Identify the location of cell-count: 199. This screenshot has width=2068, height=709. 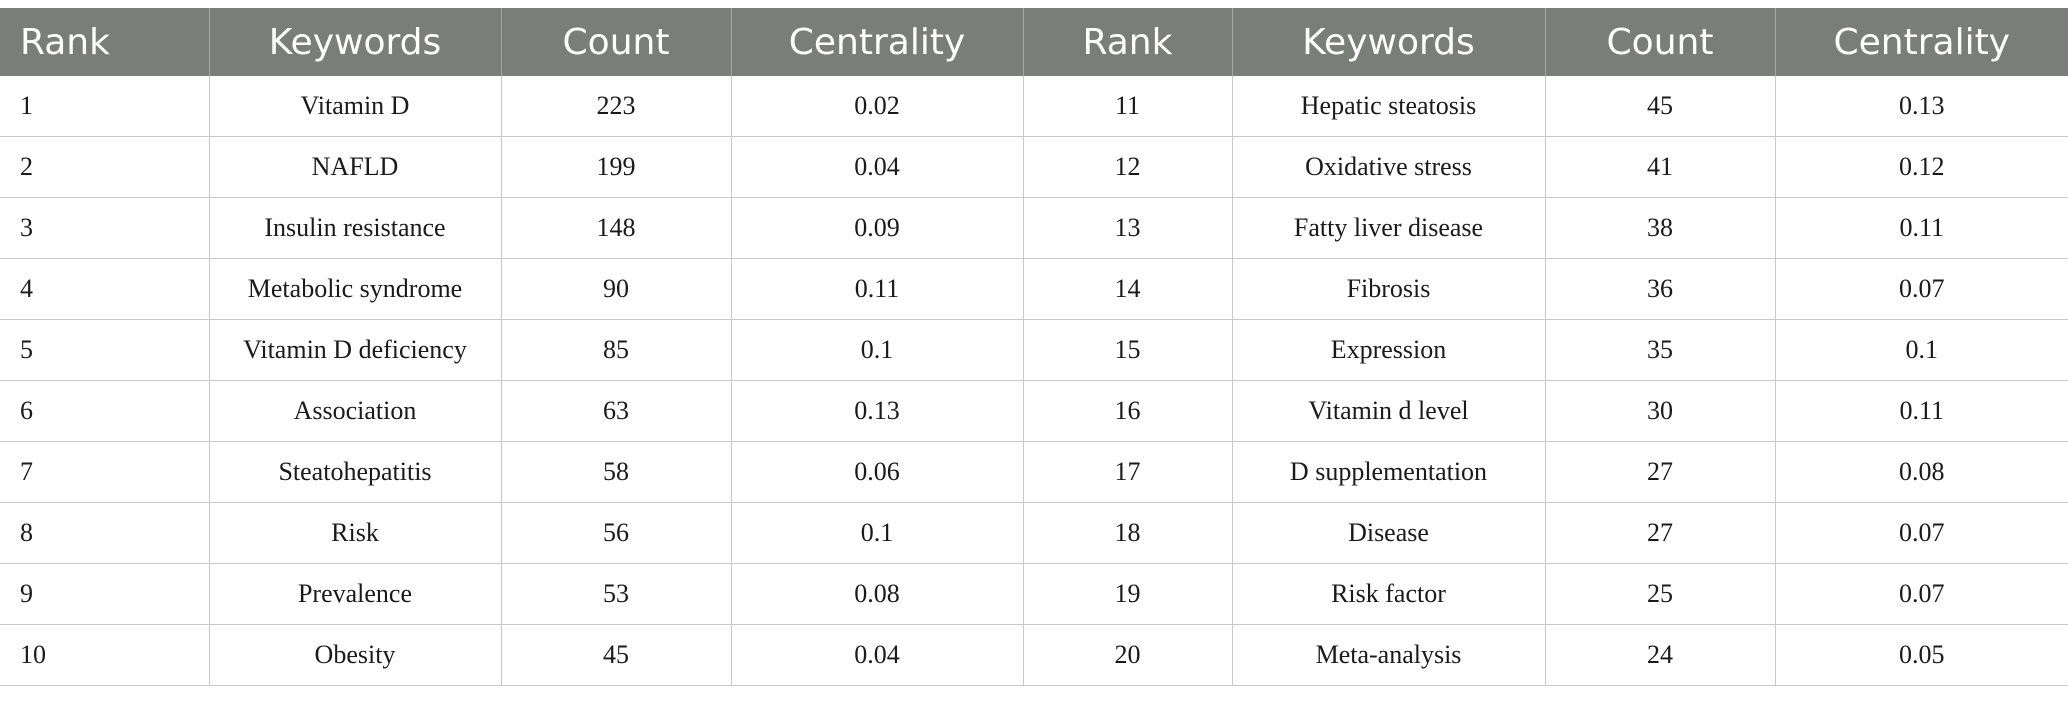
(616, 167).